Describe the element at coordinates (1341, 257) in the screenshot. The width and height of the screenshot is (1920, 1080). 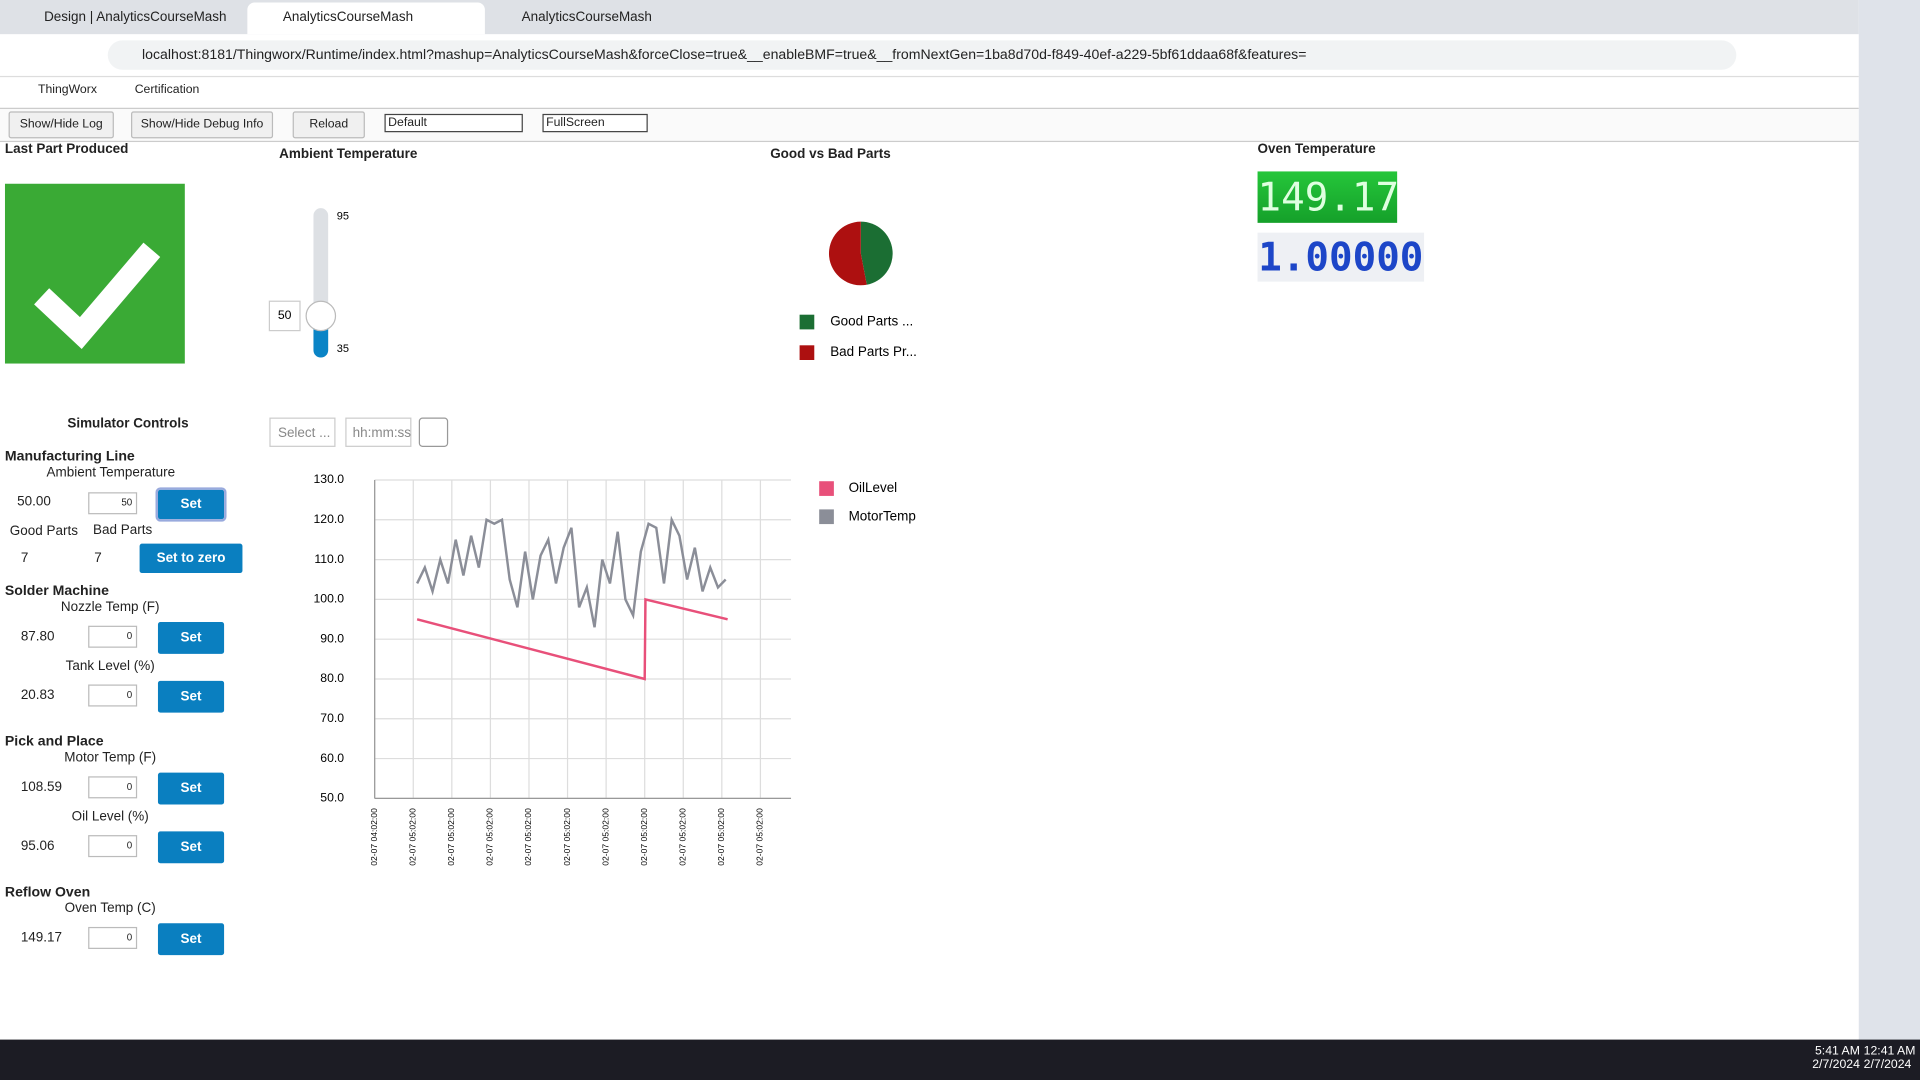
I see `led-display: 1.00000` at that location.